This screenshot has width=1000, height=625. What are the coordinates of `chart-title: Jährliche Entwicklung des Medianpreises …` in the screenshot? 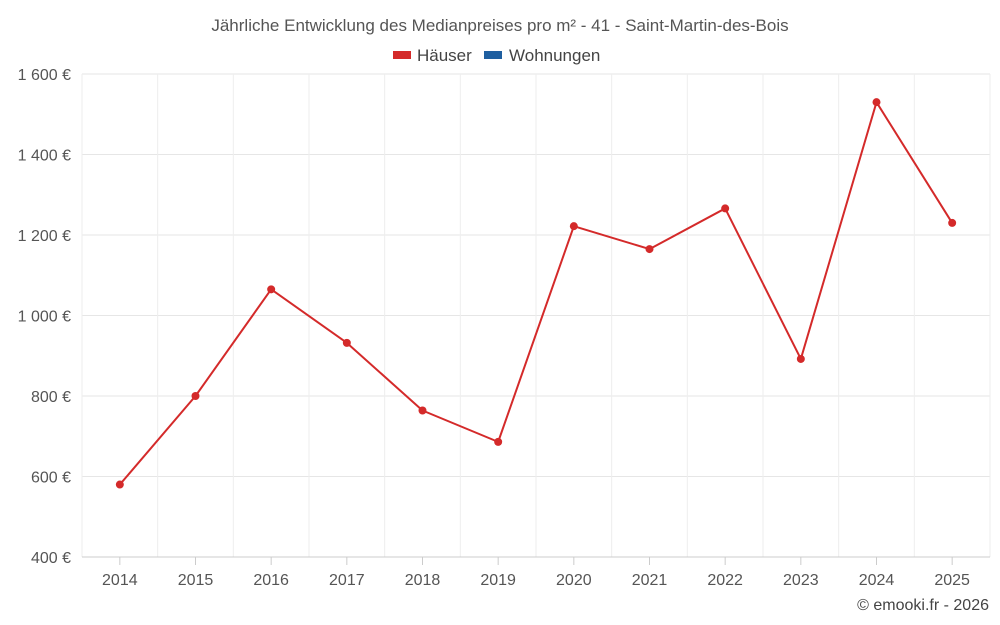 It's located at (499, 25).